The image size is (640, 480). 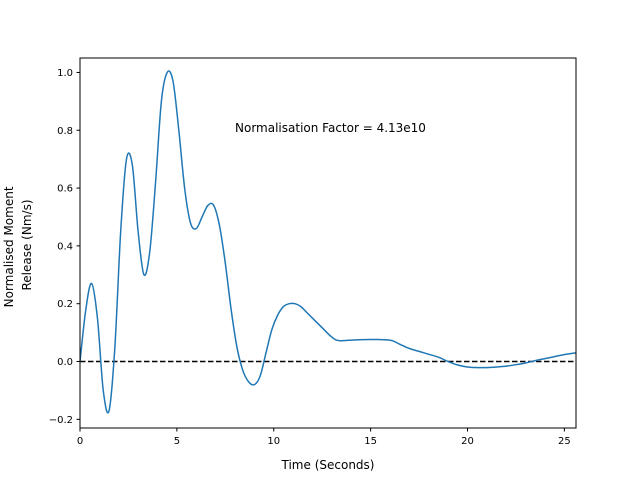 What do you see at coordinates (564, 441) in the screenshot?
I see `x-tick-label: 25` at bounding box center [564, 441].